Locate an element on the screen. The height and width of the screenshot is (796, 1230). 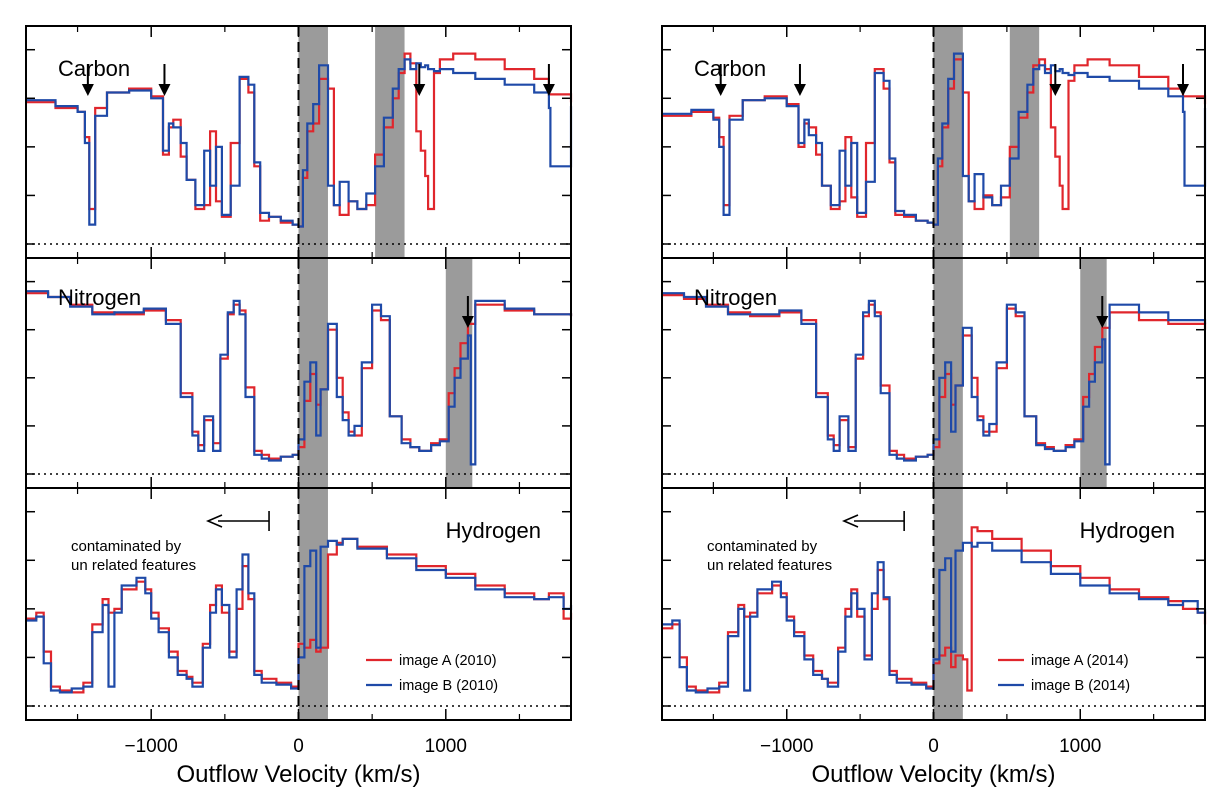
legend-label: image A (2010) is located at coordinates (448, 661).